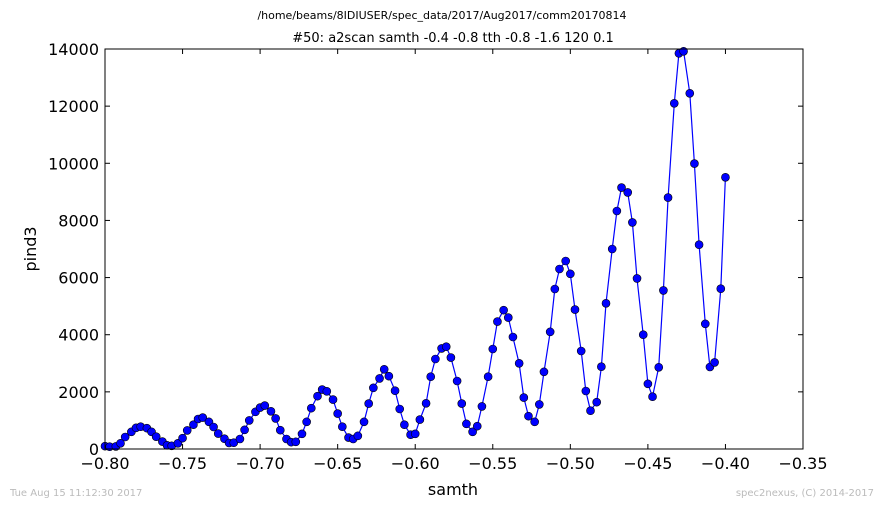  Describe the element at coordinates (30, 248) in the screenshot. I see `y-axis-label: pind3` at that location.